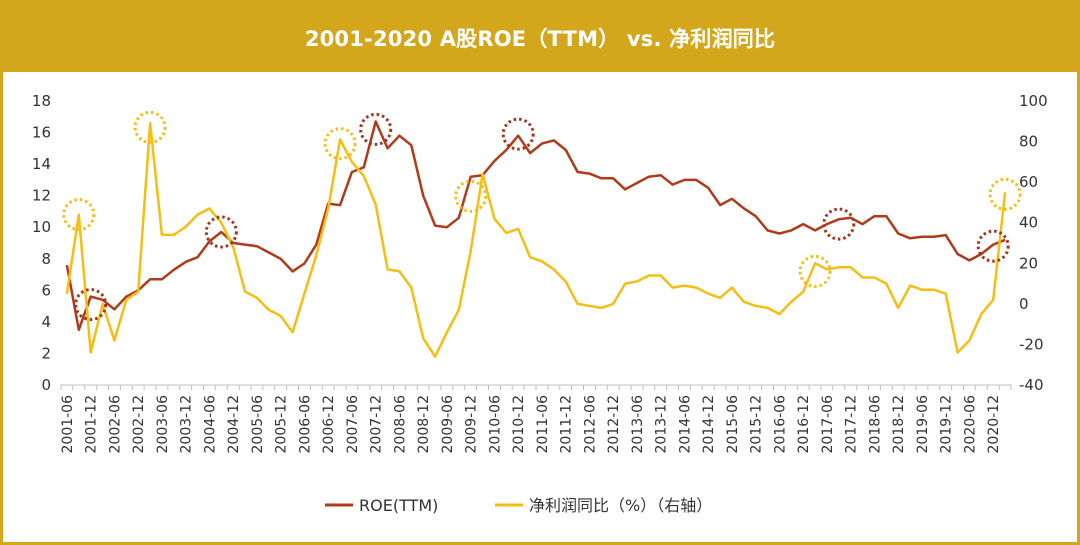 This screenshot has height=545, width=1080. Describe the element at coordinates (804, 424) in the screenshot. I see `x-tick-label: 2016-12` at that location.